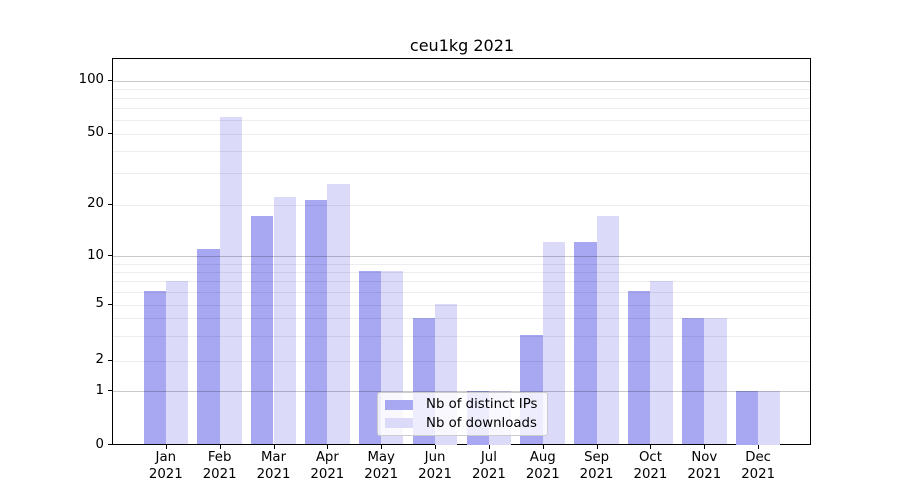  Describe the element at coordinates (482, 405) in the screenshot. I see `legend-label-distinct-ips: Nb of distinct IPs` at that location.